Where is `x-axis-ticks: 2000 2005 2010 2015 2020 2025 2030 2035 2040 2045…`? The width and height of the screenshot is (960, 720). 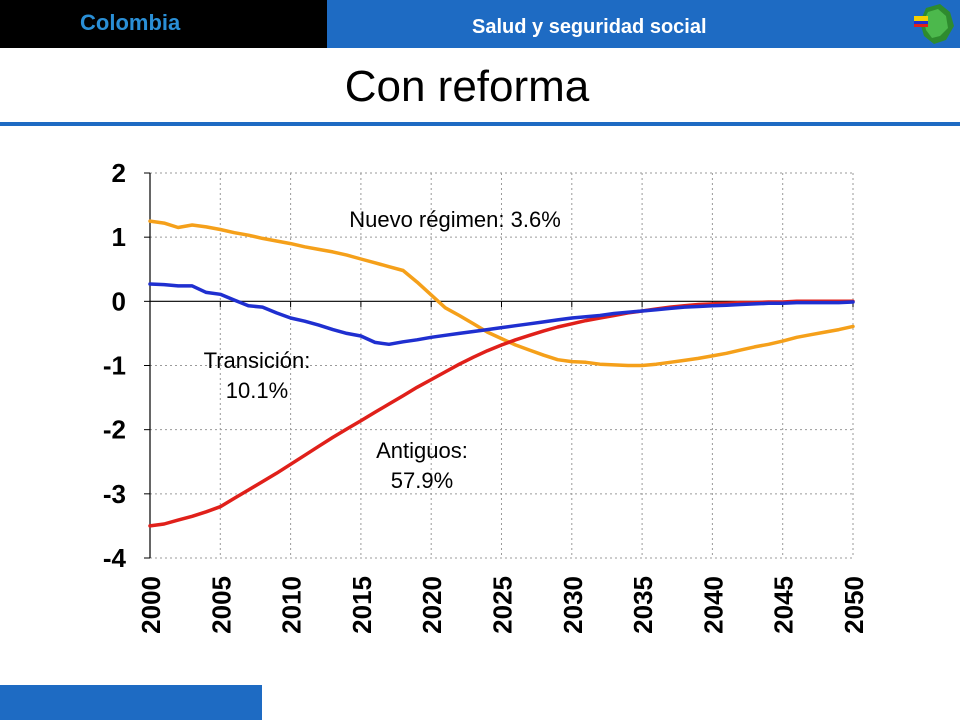 x-axis-ticks: 2000 2005 2010 2015 2020 2025 2030 2035 2040 2045… is located at coordinates (502, 605).